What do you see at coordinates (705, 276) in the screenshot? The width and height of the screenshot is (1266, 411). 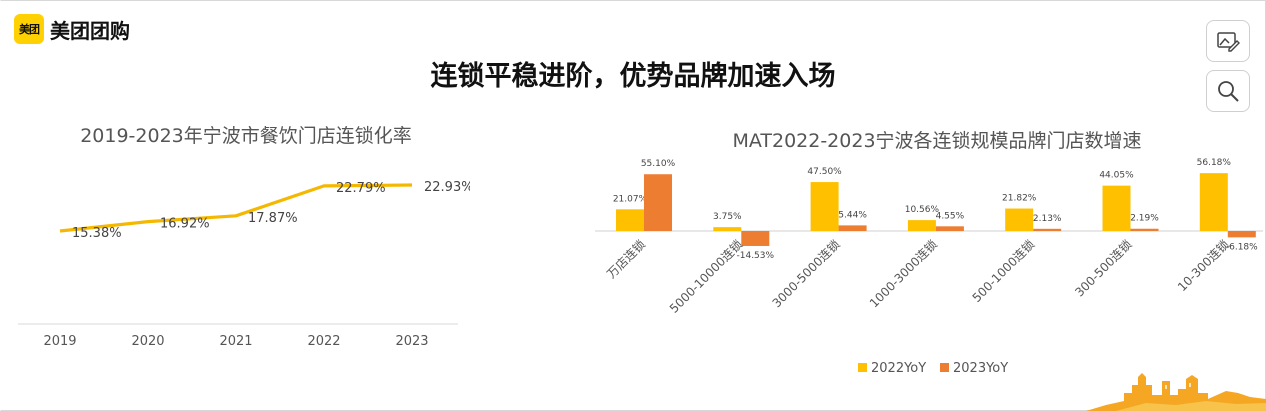 I see `x-tick-label: 5000-10000连锁` at bounding box center [705, 276].